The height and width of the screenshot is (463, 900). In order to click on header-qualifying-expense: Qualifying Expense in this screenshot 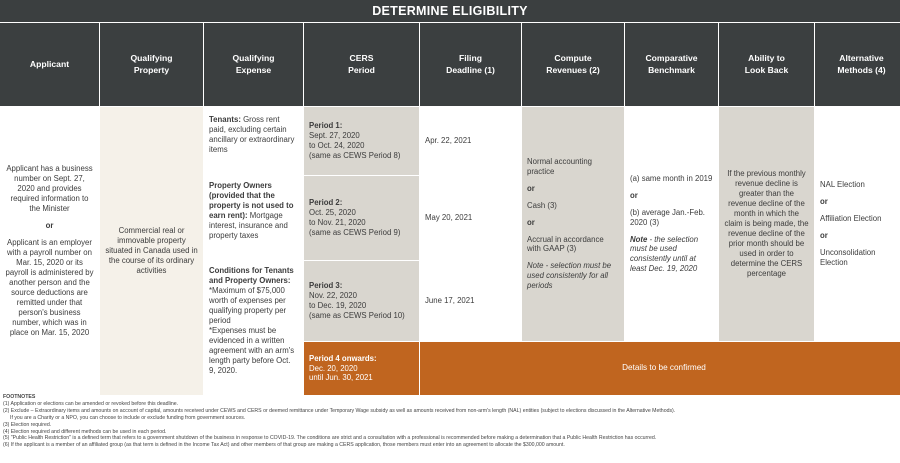, I will do `click(253, 64)`.